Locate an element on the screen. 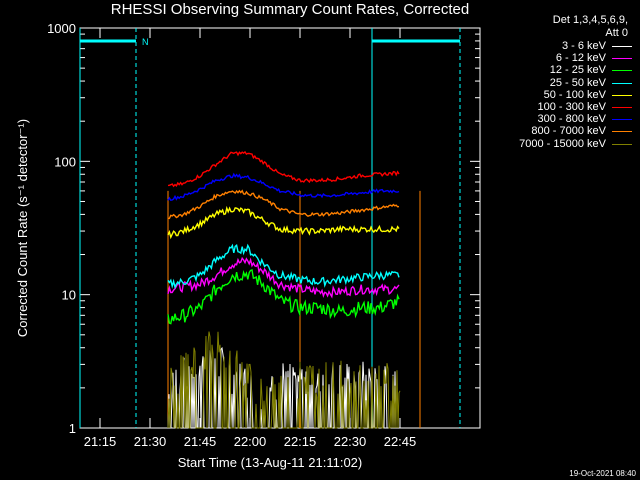  legend-item-label: 50 - 100 keV is located at coordinates (574, 94).